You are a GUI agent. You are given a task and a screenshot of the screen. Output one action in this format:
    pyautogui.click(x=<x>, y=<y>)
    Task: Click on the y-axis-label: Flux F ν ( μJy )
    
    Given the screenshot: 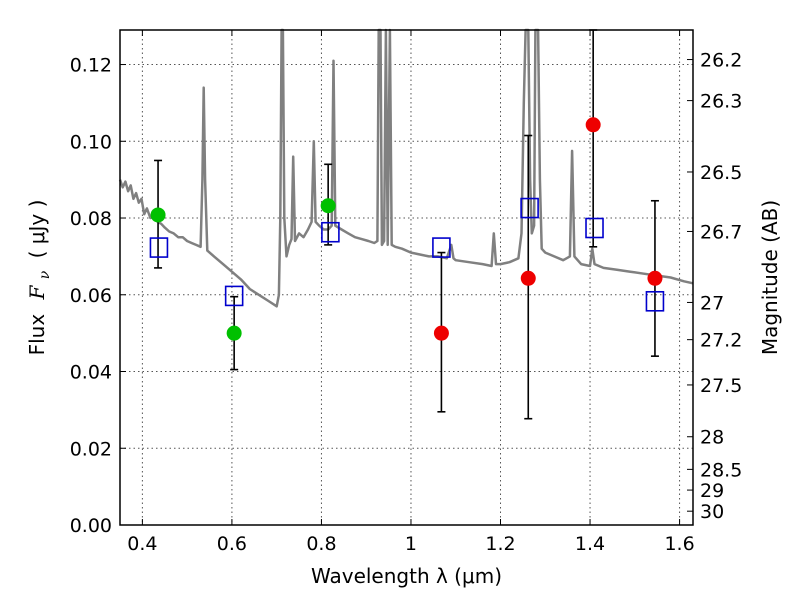 What is the action you would take?
    pyautogui.click(x=39, y=278)
    